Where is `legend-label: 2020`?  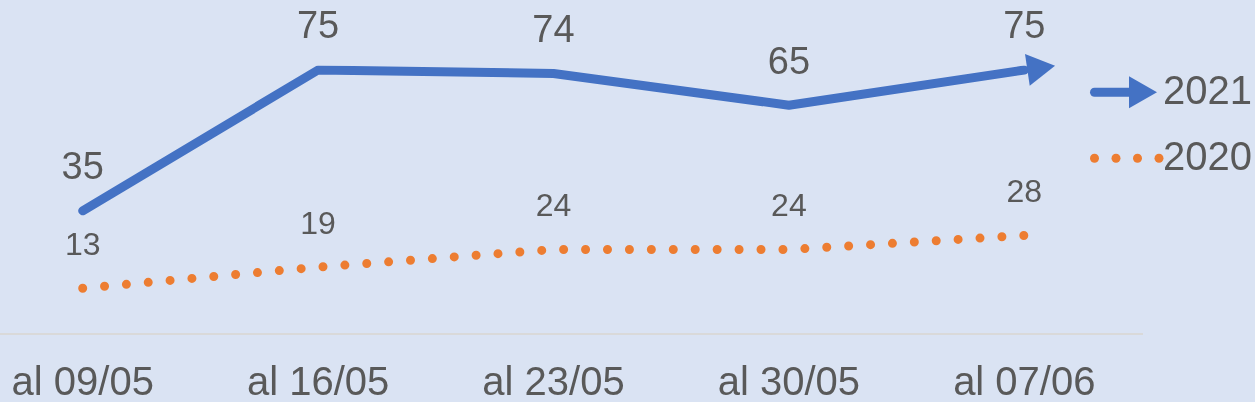
legend-label: 2020 is located at coordinates (1207, 156).